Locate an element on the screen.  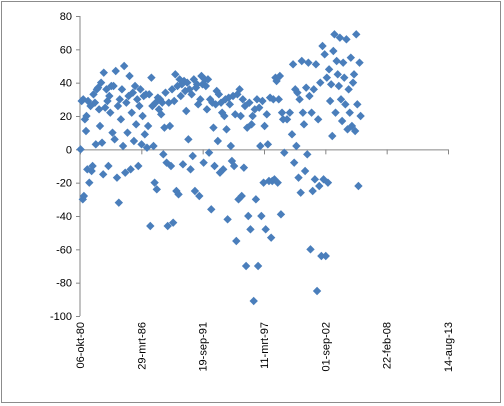
y-tick-label: -60 is located at coordinates (64, 250).